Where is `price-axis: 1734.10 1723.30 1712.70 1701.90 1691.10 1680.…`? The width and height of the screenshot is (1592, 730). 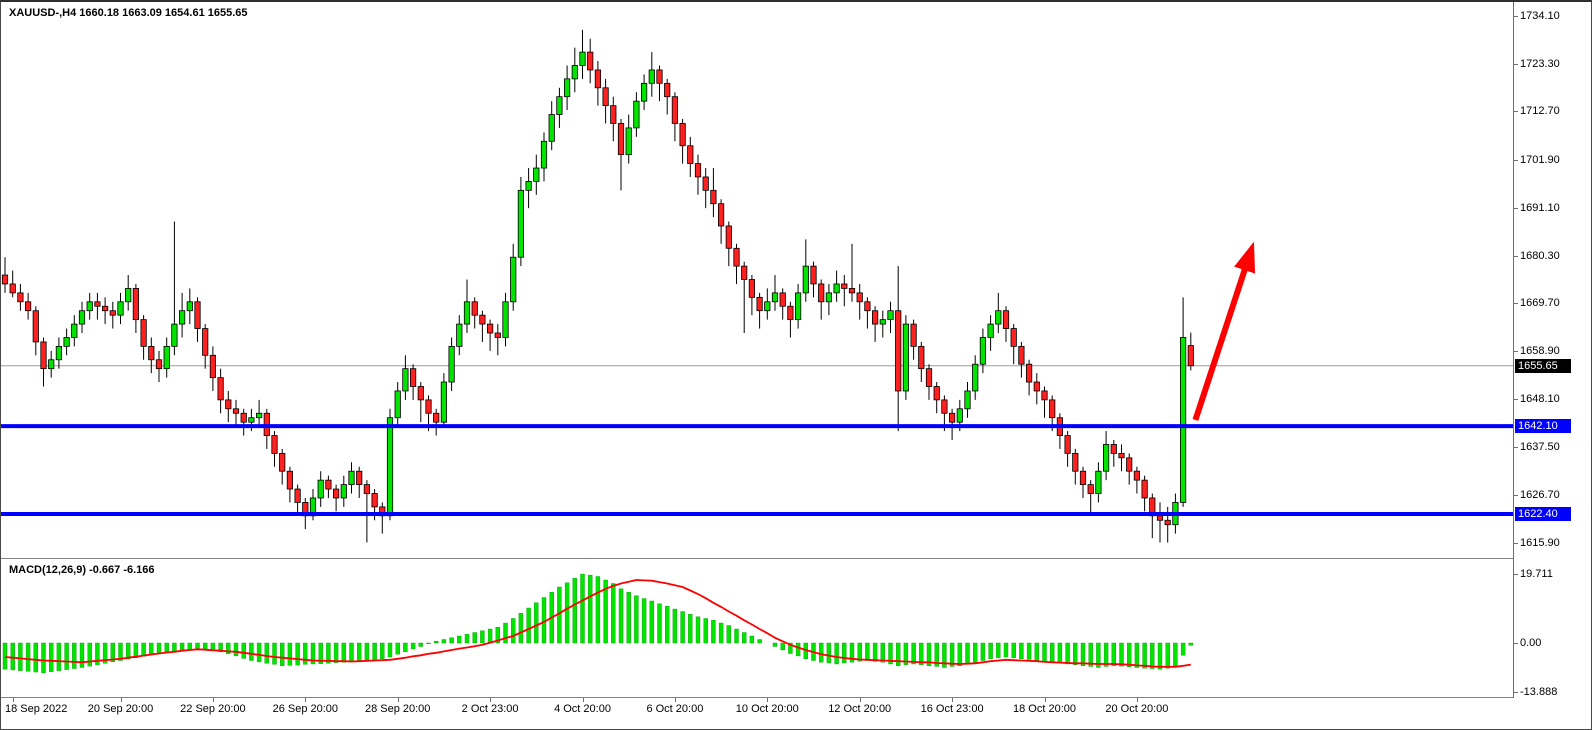 price-axis: 1734.10 1723.30 1712.70 1701.90 1691.10 1680.… is located at coordinates (1552, 350).